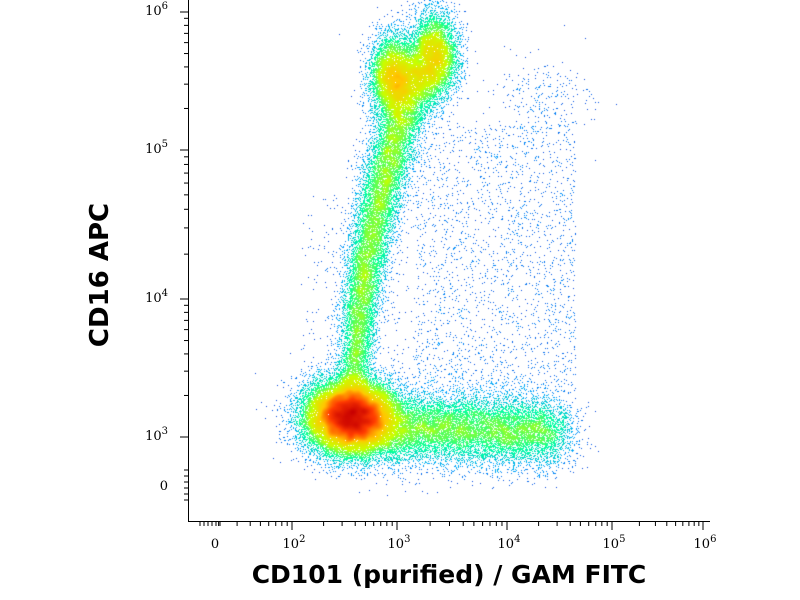 The image size is (800, 600). I want to click on y-tick-label: 10⁶, so click(156, 10).